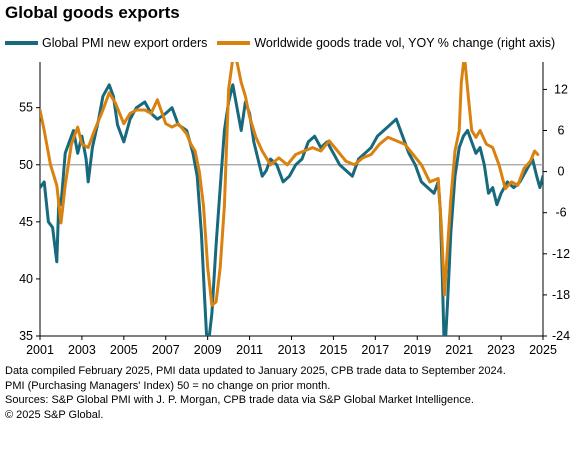 The image size is (587, 456). What do you see at coordinates (26, 279) in the screenshot?
I see `y-left-tick-label: 40` at bounding box center [26, 279].